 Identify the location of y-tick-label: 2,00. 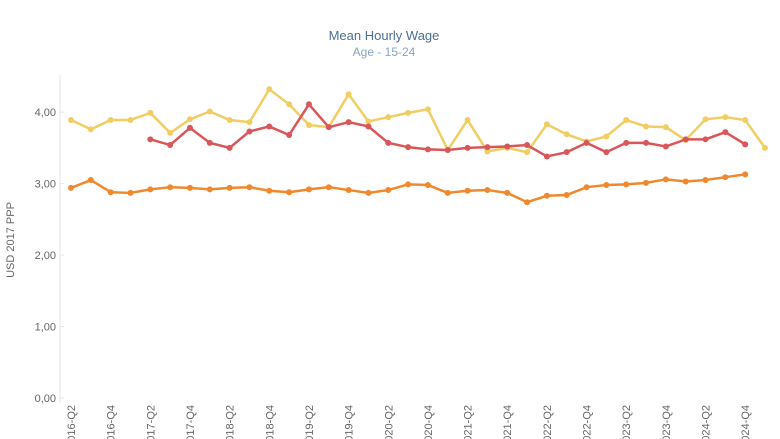
(45, 256).